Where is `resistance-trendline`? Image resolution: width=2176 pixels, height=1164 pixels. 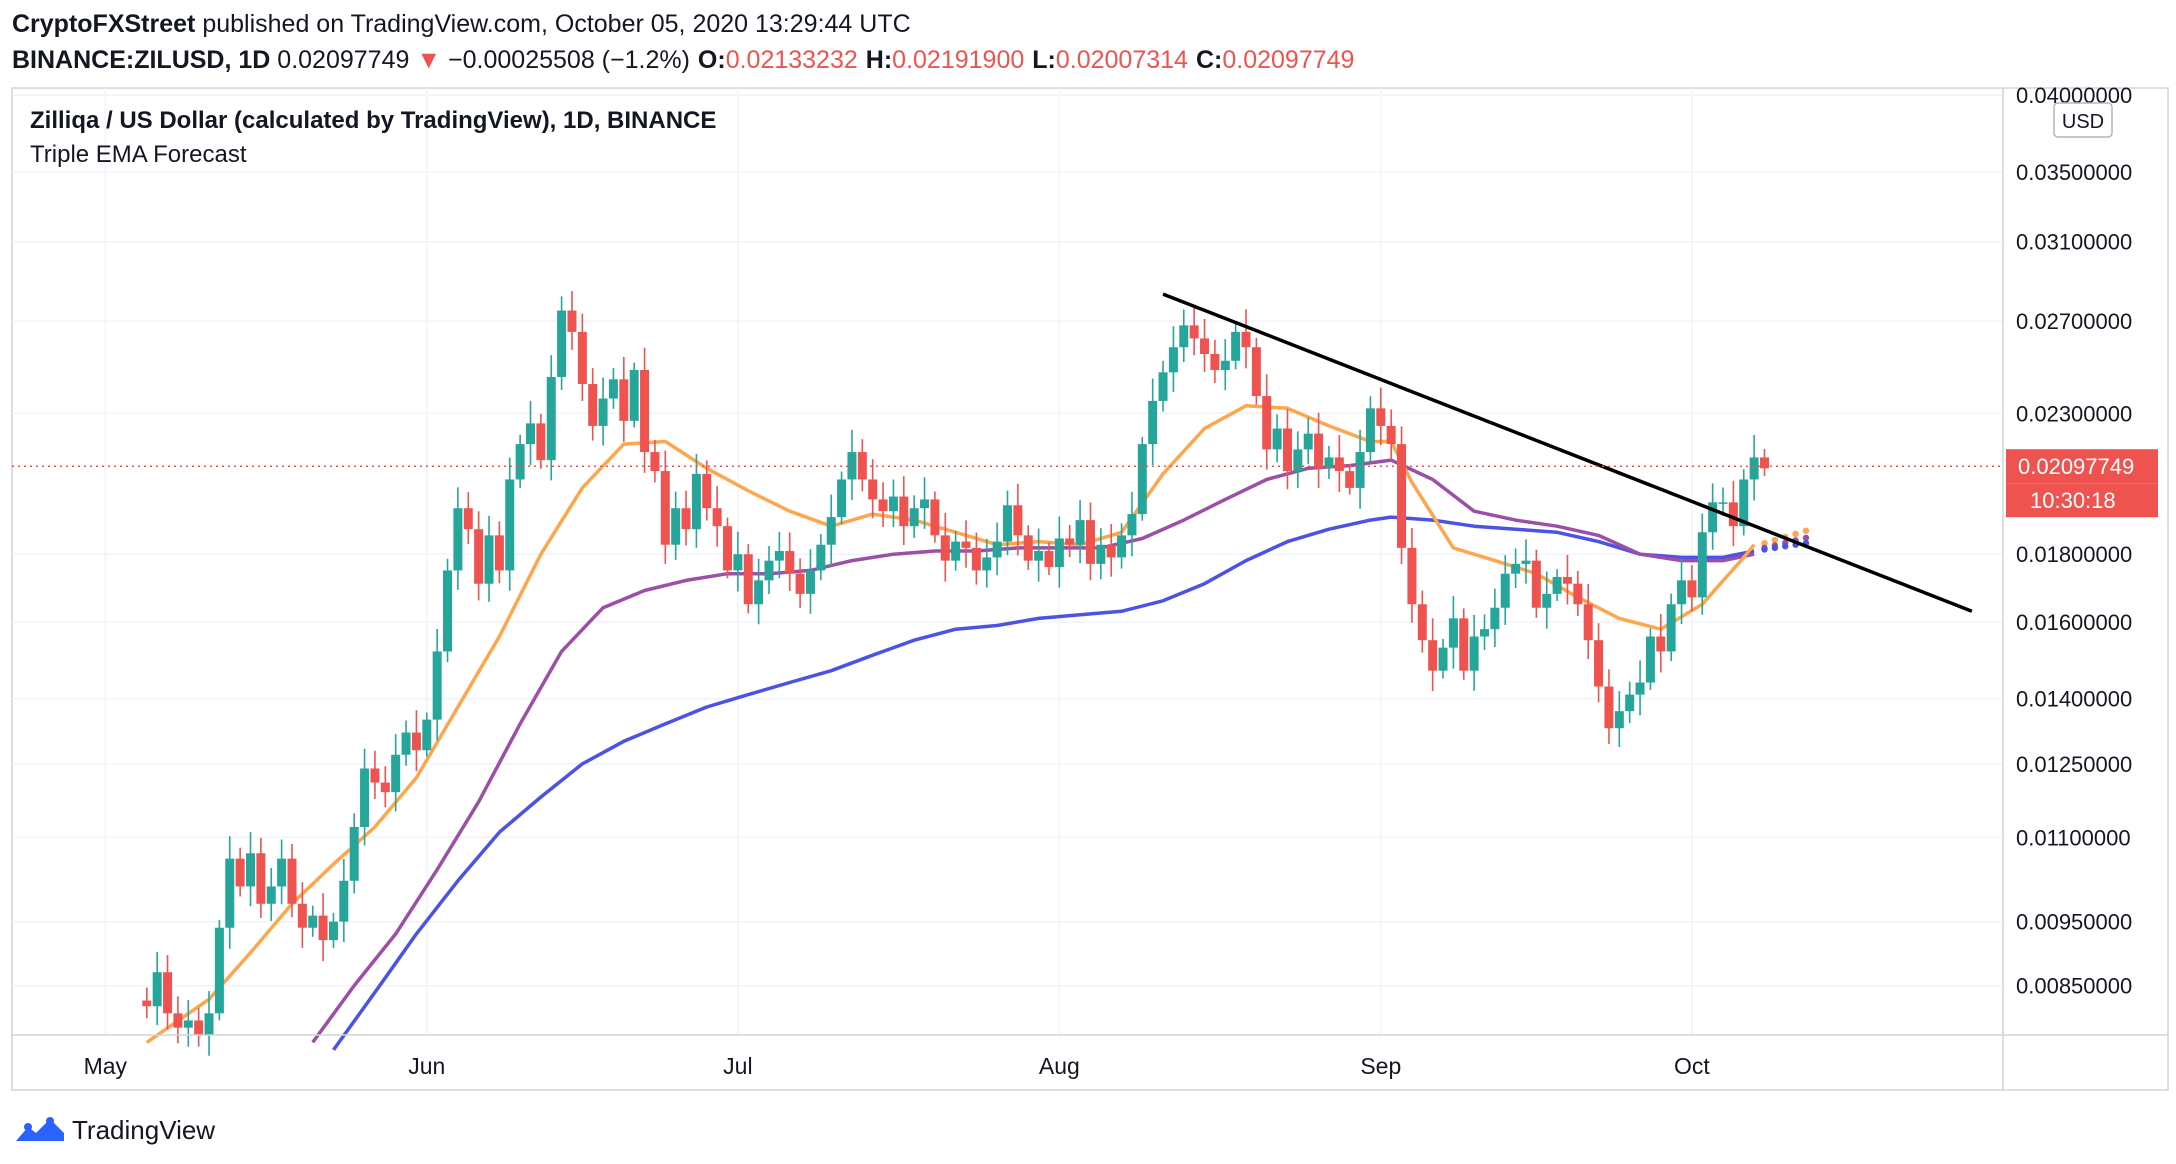 resistance-trendline is located at coordinates (1567, 452).